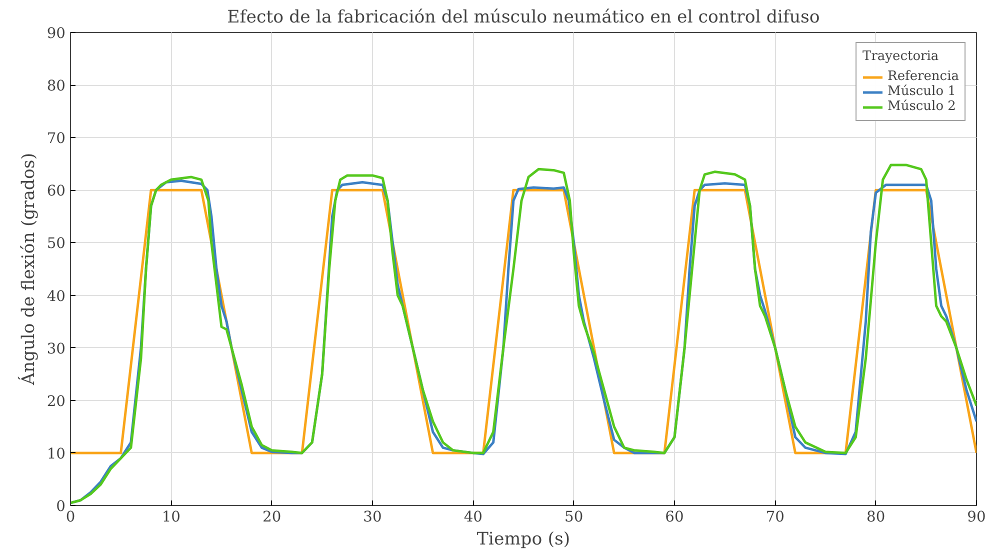  Describe the element at coordinates (56, 191) in the screenshot. I see `y-tick-label: 60` at that location.